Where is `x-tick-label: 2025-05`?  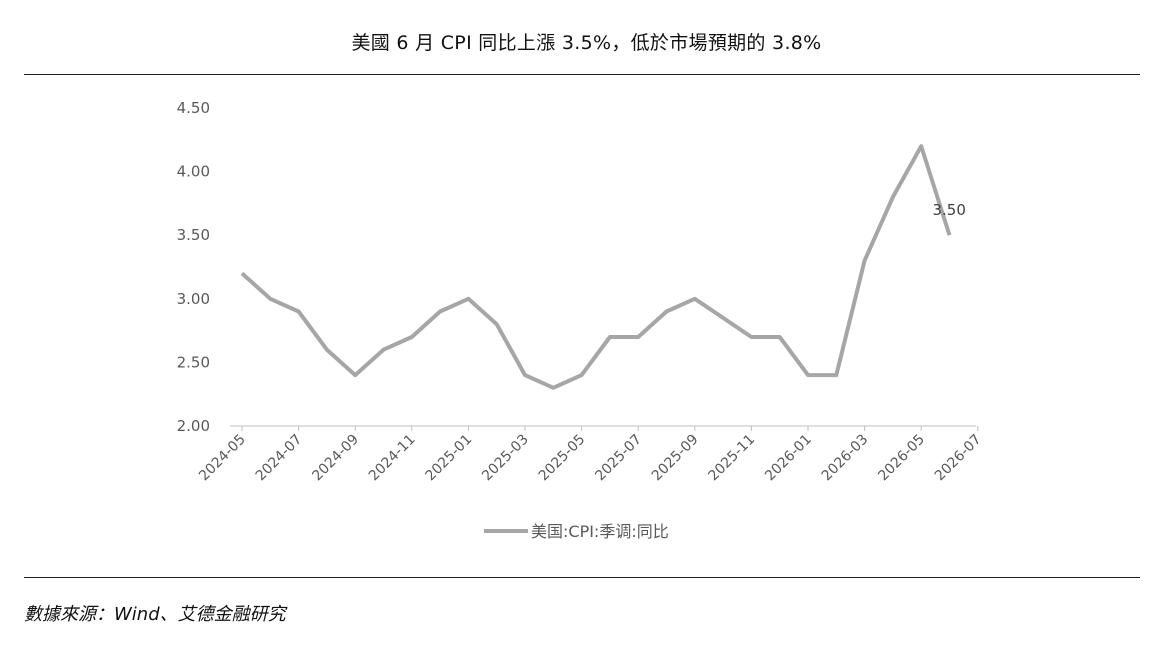
x-tick-label: 2025-05 is located at coordinates (562, 458).